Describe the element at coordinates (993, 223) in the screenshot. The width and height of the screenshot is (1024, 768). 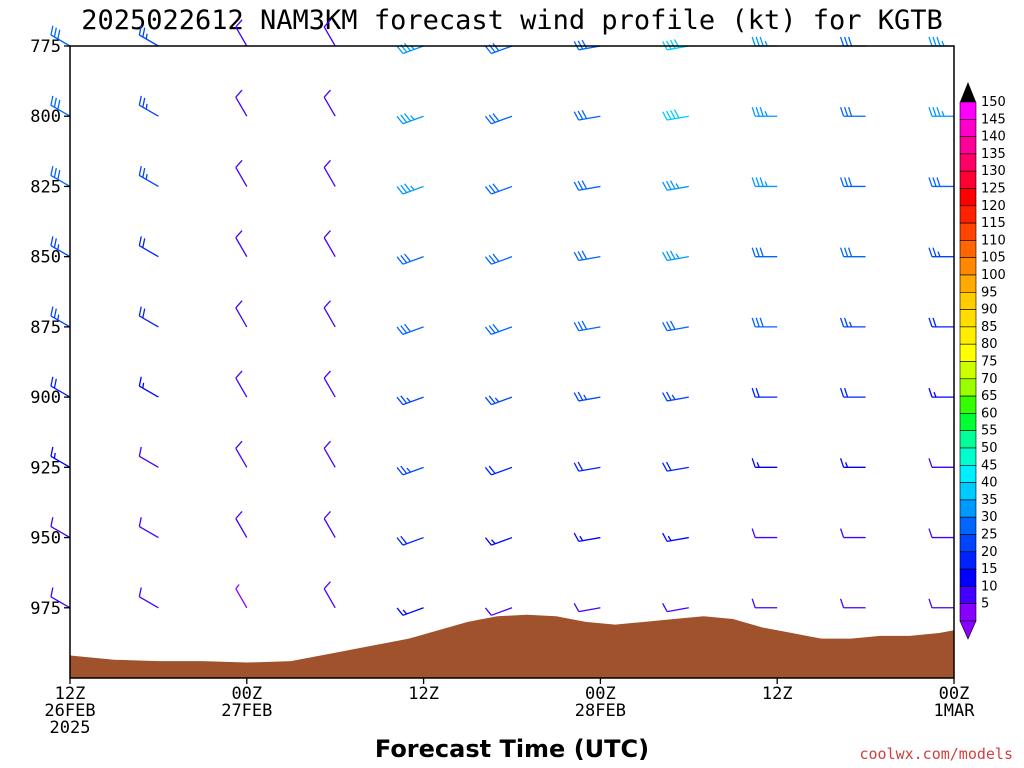
I see `colorbar-label: 115` at that location.